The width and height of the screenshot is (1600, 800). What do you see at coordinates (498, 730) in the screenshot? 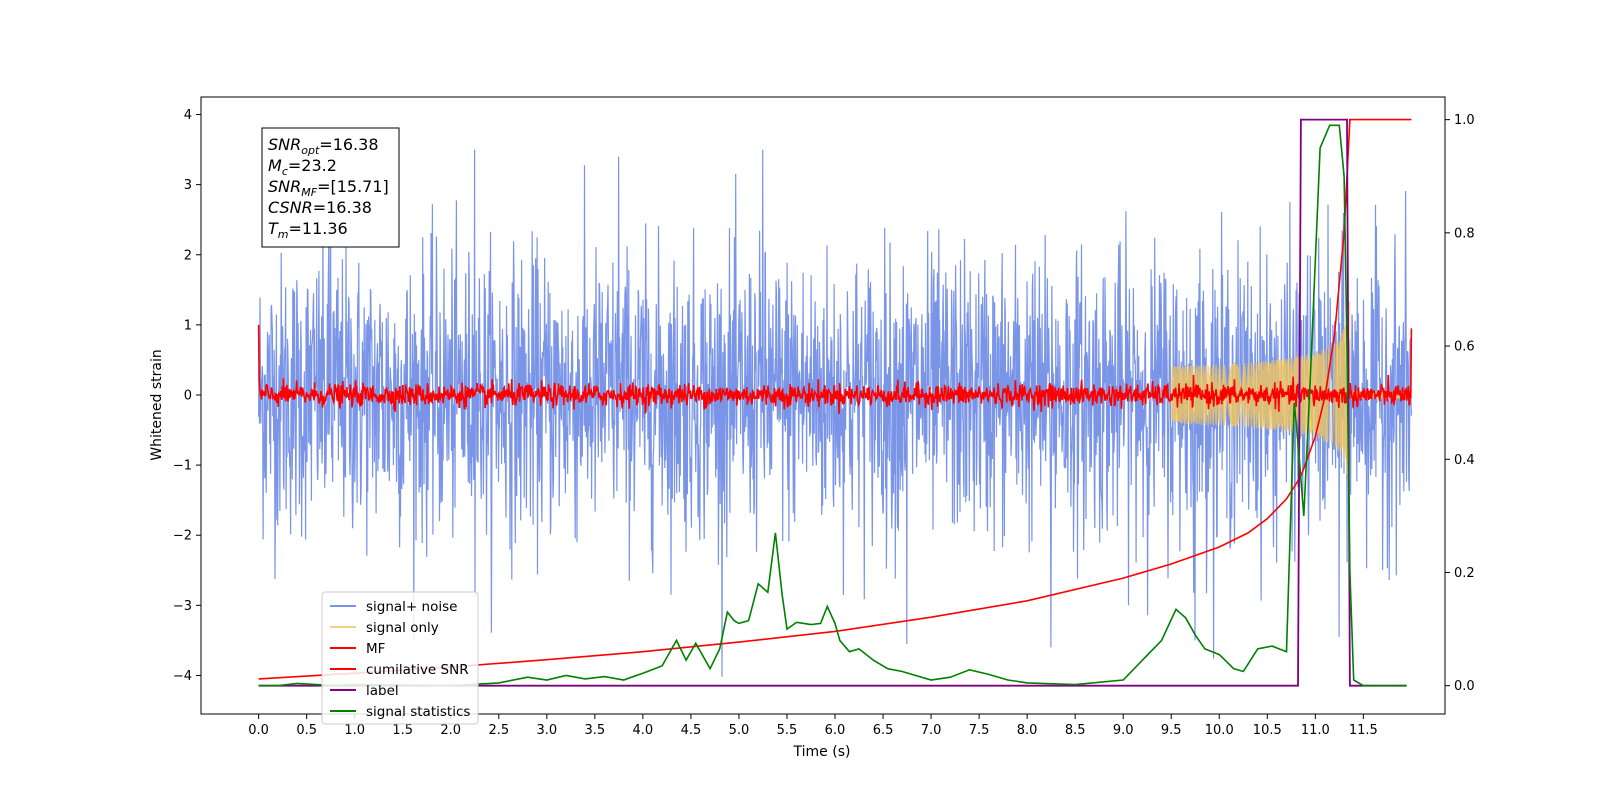
I see `x-tick-label: 2.5` at bounding box center [498, 730].